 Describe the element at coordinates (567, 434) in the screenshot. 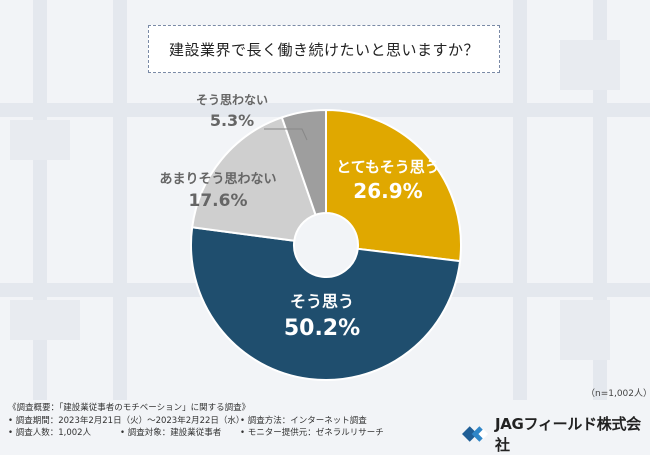

I see `brand-name: JAGフィールド株式会社` at that location.